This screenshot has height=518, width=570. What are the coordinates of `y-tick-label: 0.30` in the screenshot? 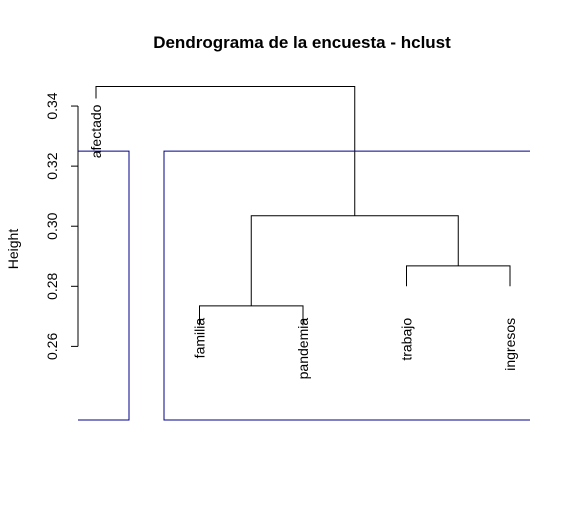 It's located at (52, 225).